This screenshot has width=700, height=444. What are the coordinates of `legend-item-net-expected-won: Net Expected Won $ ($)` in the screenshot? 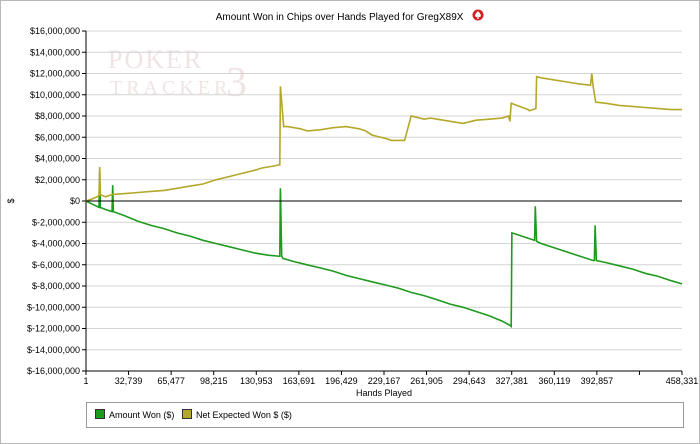 It's located at (237, 415).